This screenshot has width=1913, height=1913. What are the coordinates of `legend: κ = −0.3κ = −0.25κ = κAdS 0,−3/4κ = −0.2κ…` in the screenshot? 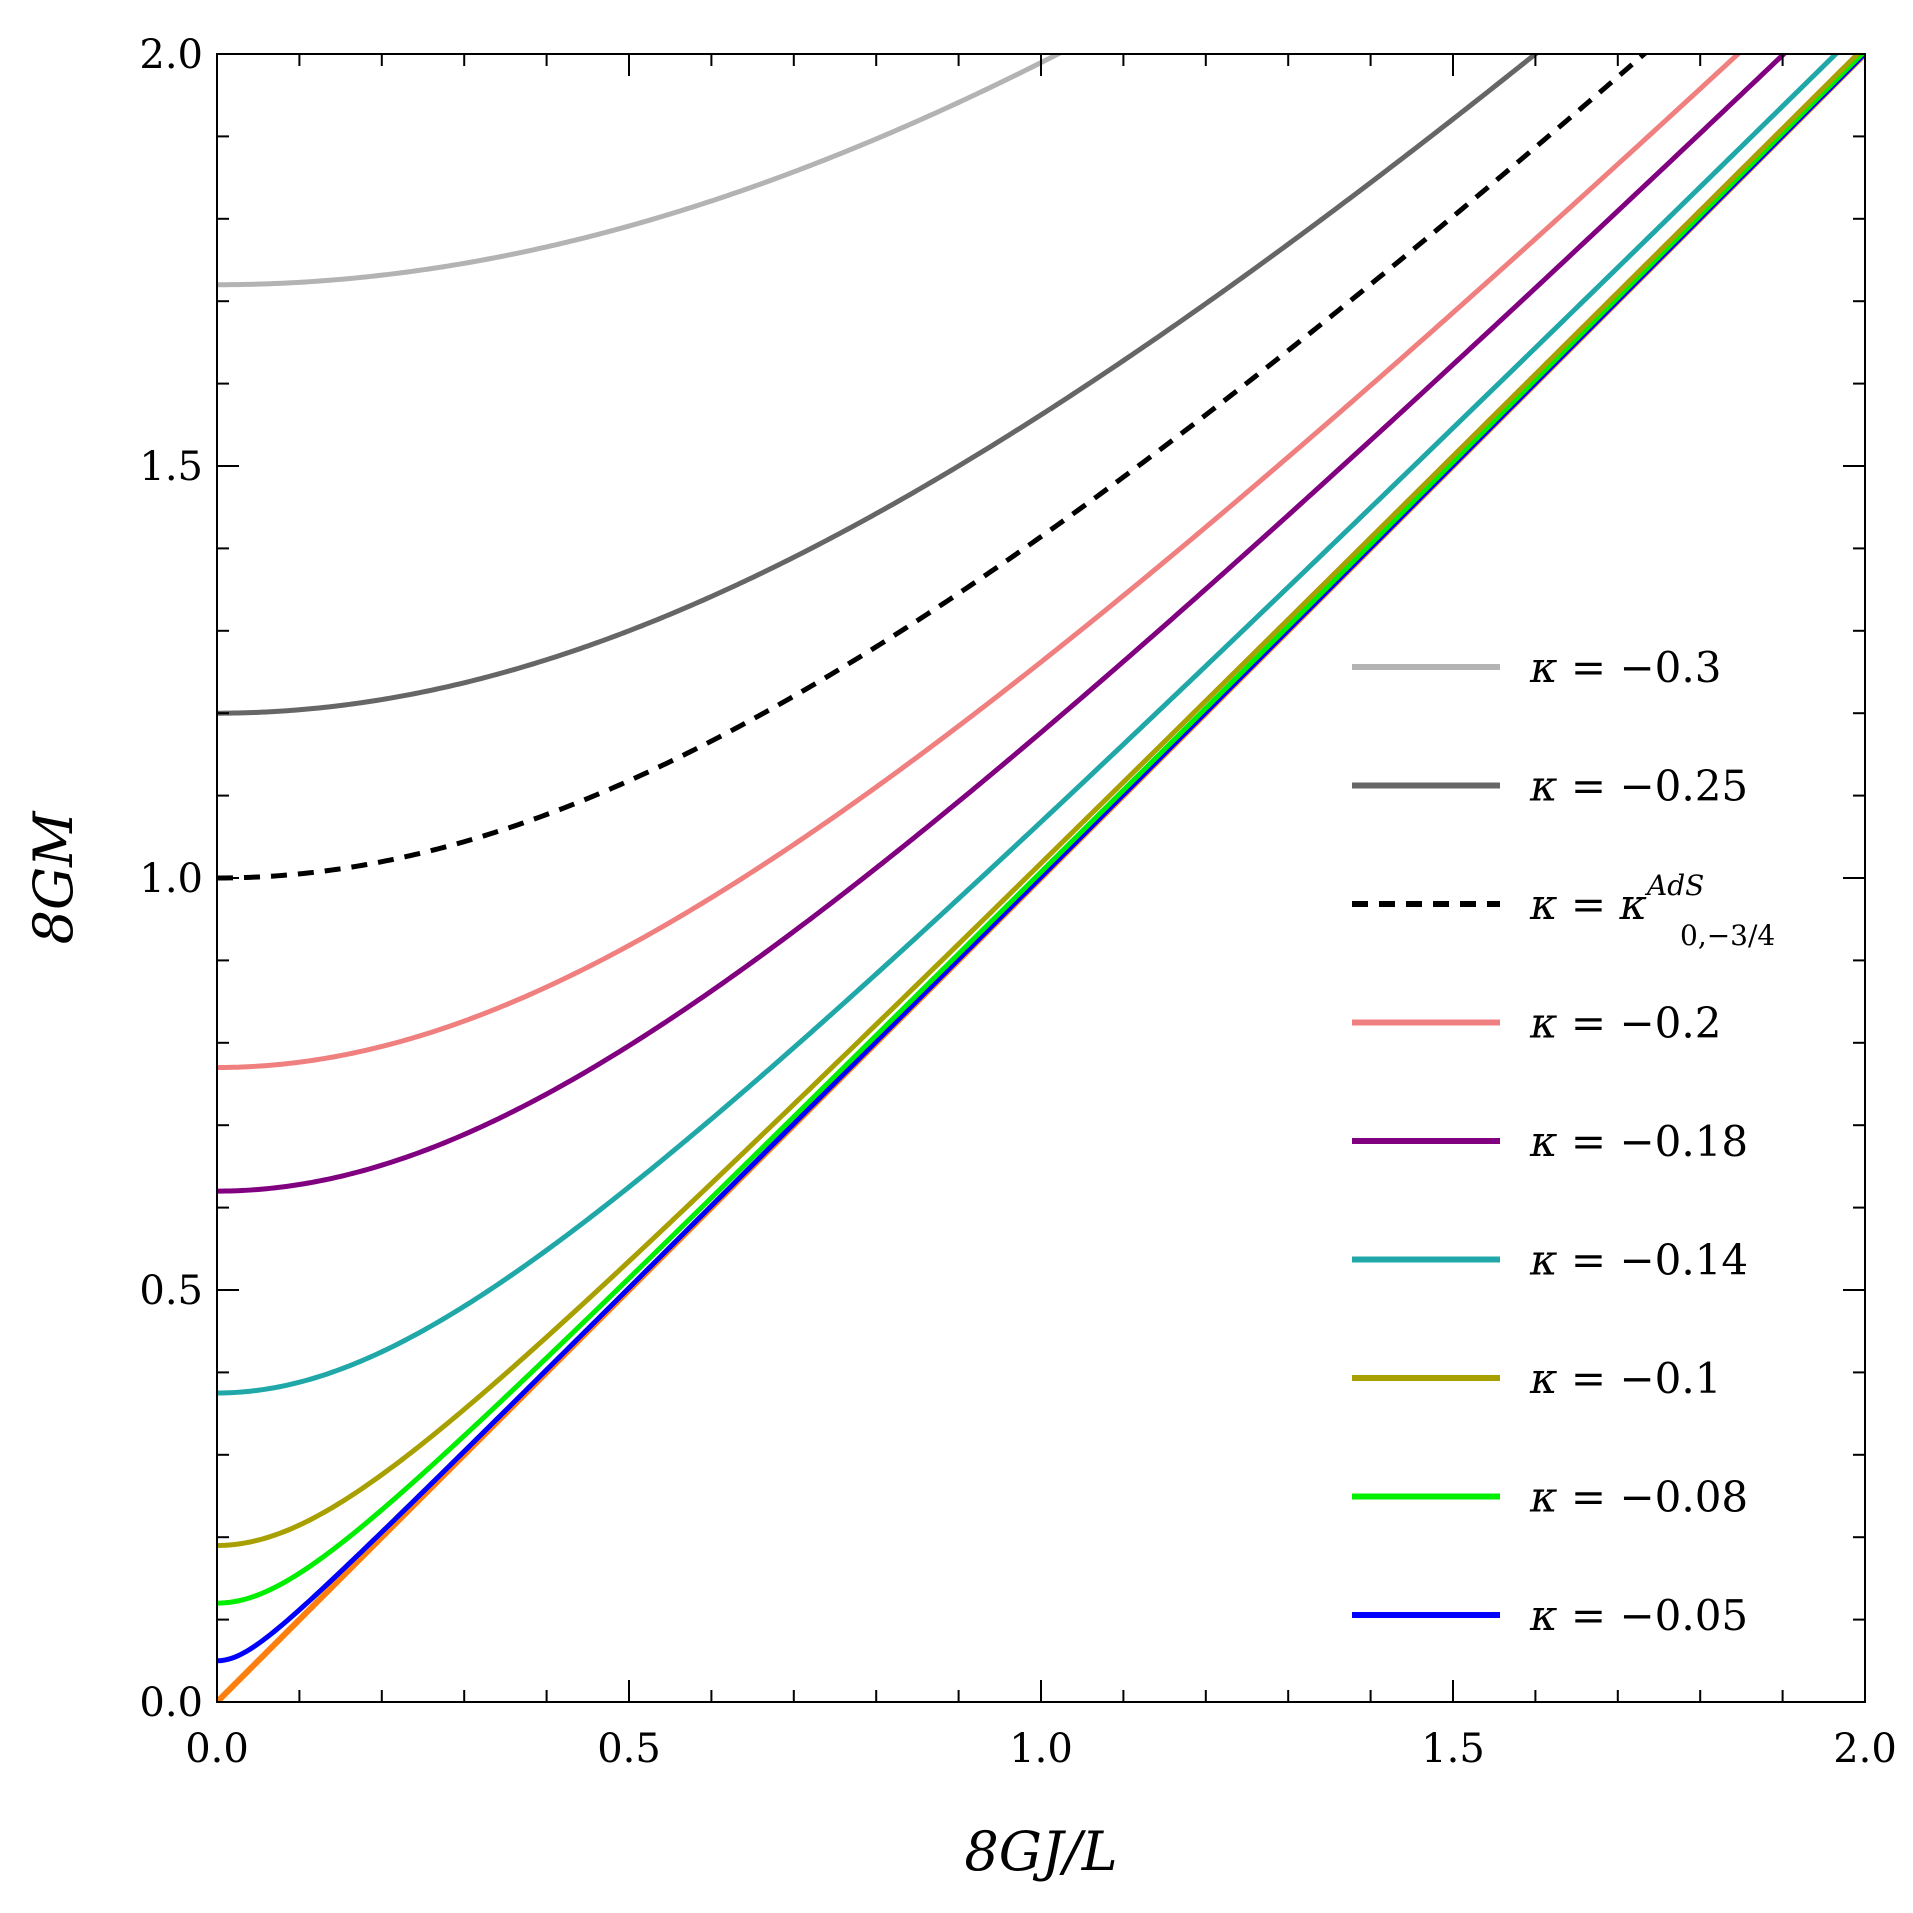 It's located at (1563, 1141).